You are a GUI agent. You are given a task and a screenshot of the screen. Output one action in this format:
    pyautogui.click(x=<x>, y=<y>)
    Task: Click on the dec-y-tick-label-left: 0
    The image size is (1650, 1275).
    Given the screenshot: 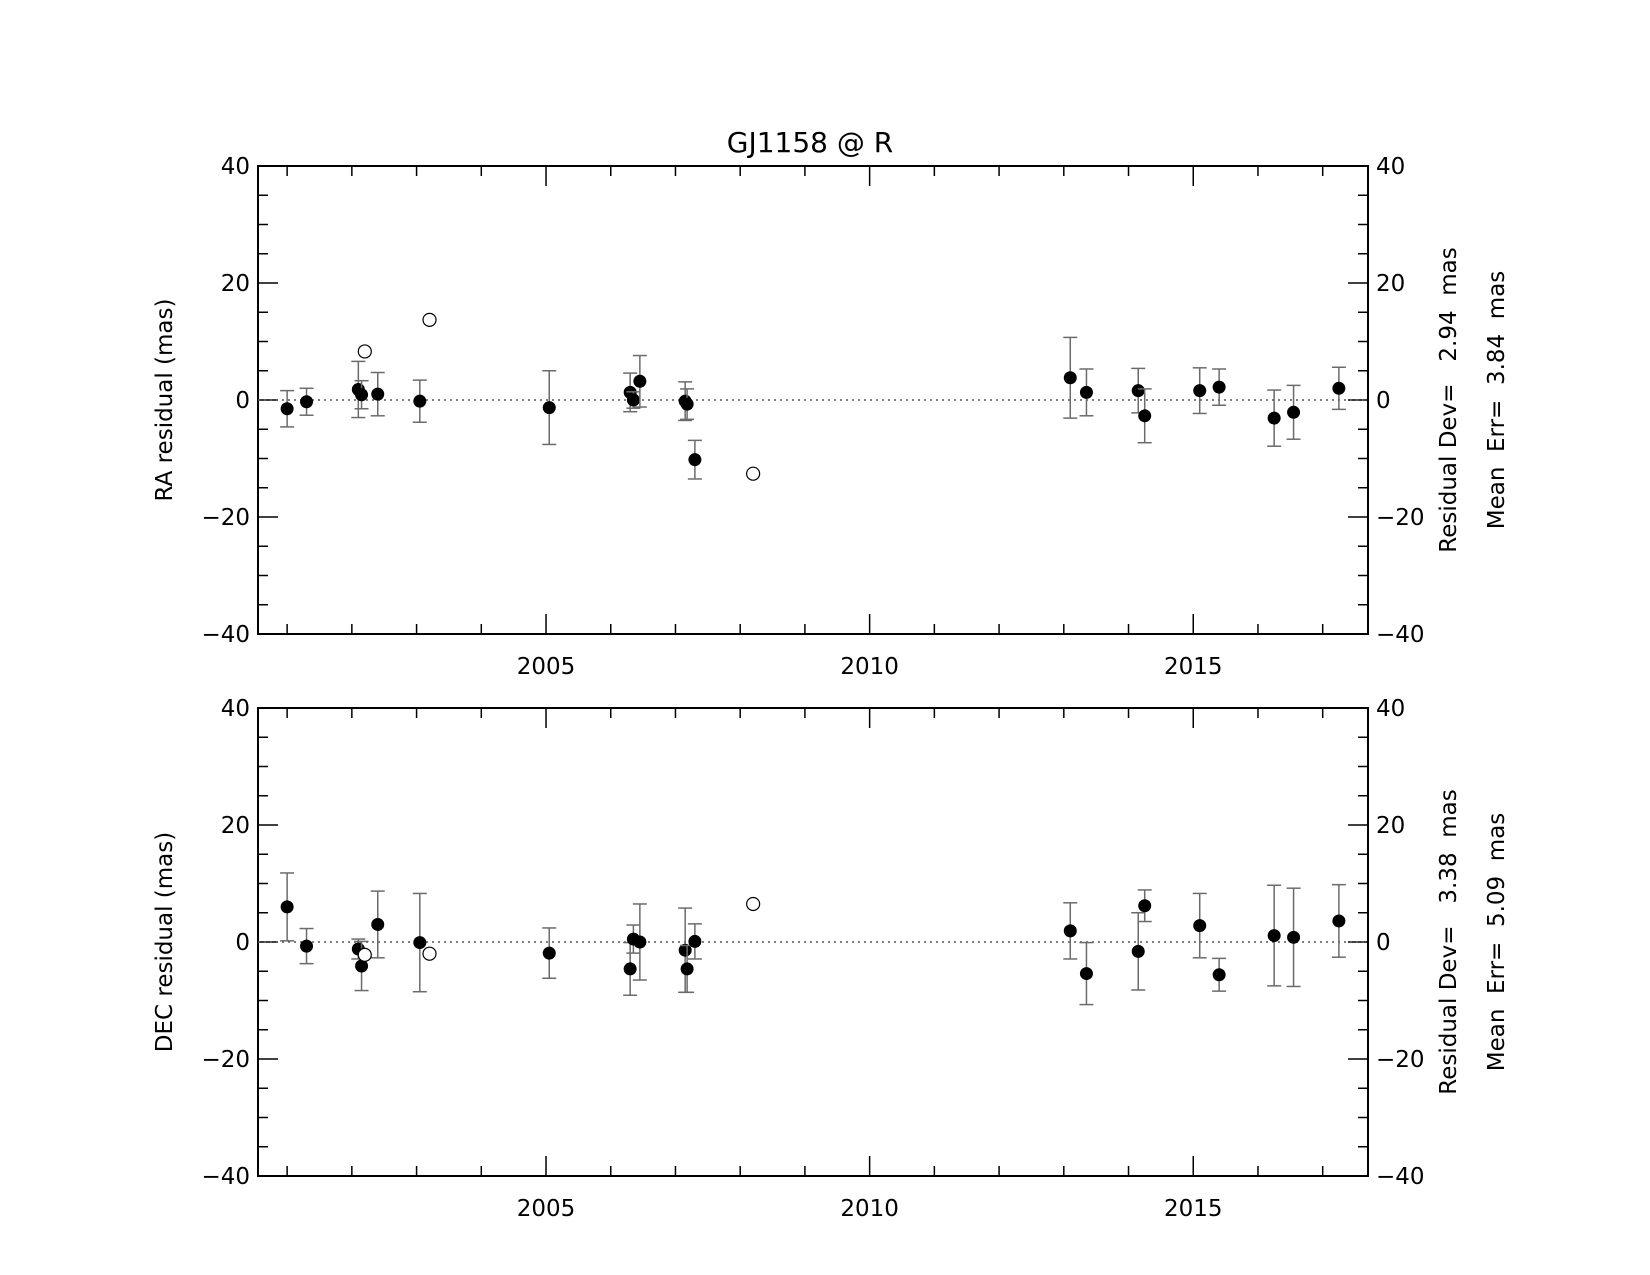 What is the action you would take?
    pyautogui.click(x=242, y=943)
    